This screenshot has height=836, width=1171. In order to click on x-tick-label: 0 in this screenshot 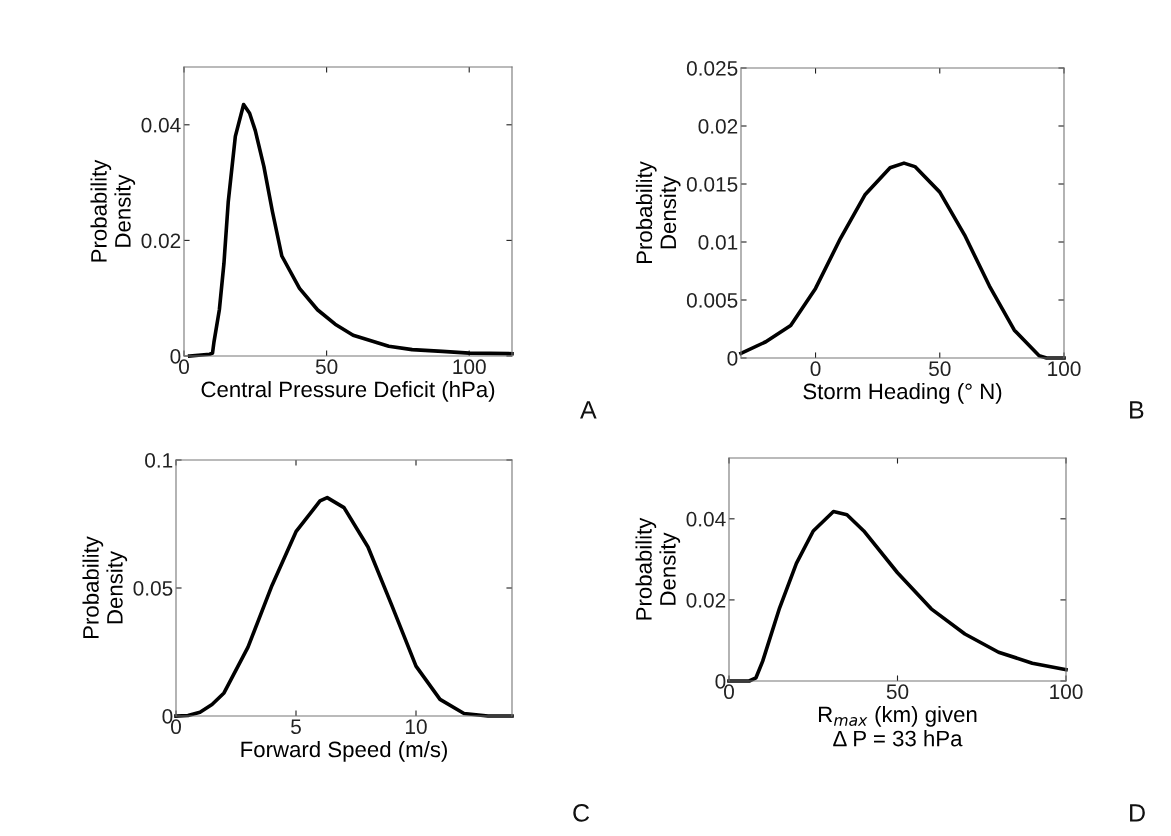, I will do `click(815, 369)`.